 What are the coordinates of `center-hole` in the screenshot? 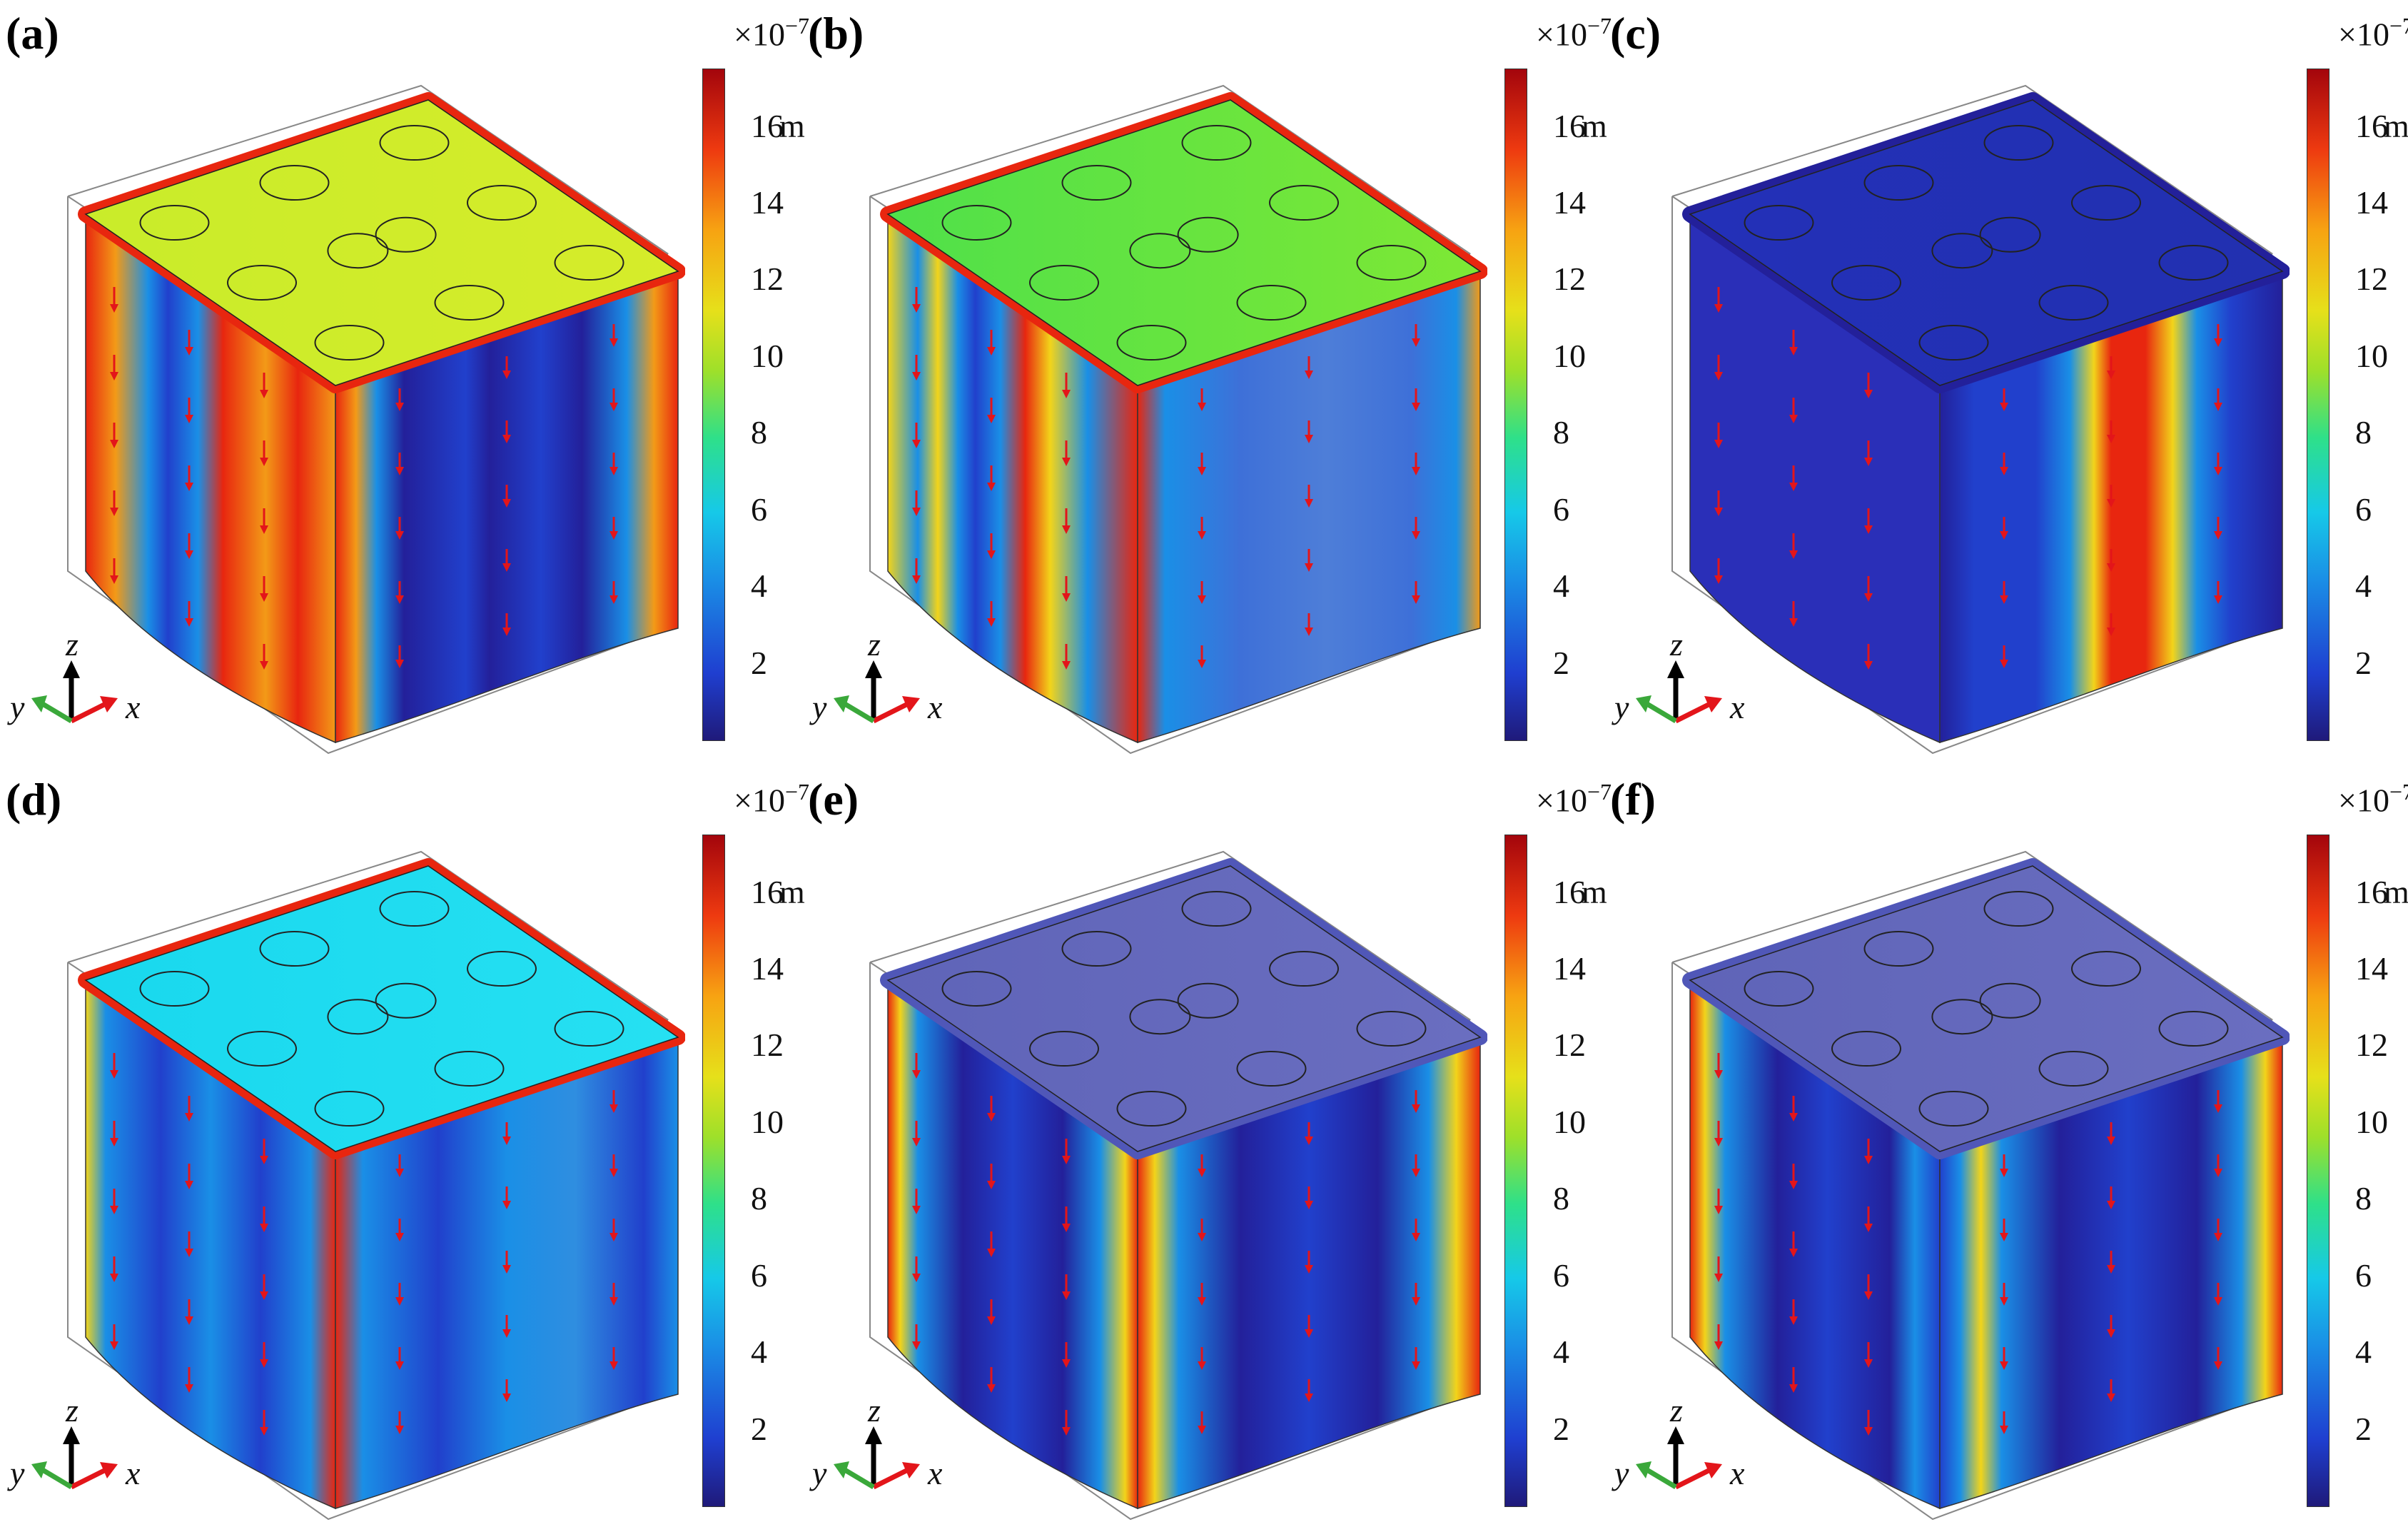 It's located at (1160, 251).